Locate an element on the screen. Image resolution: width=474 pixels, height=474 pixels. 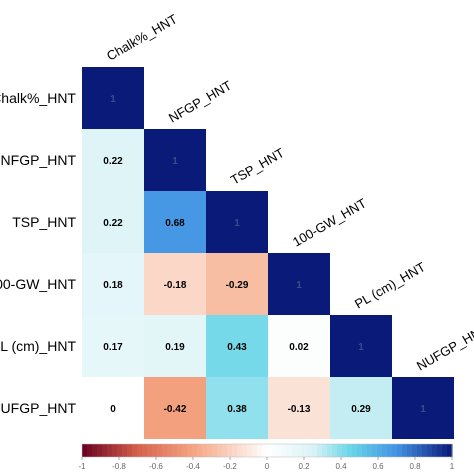
cell-value-label-5-3: -0.13 is located at coordinates (299, 409).